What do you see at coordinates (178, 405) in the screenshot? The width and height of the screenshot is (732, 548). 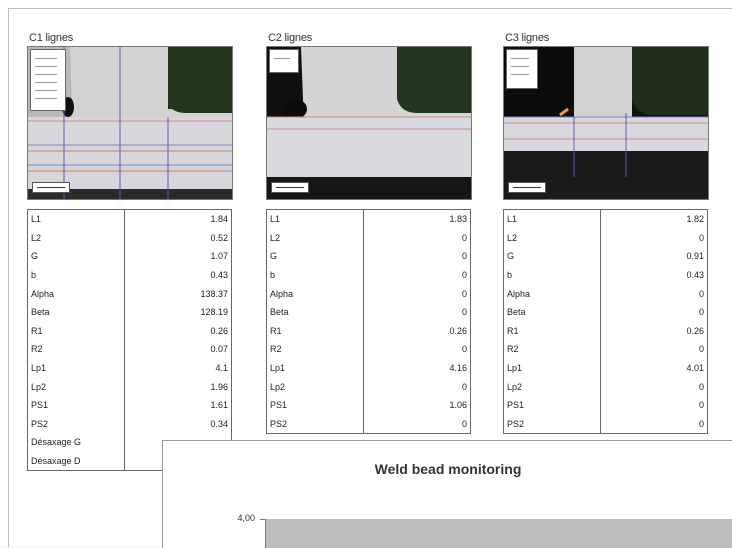 I see `row-value: 1.61` at bounding box center [178, 405].